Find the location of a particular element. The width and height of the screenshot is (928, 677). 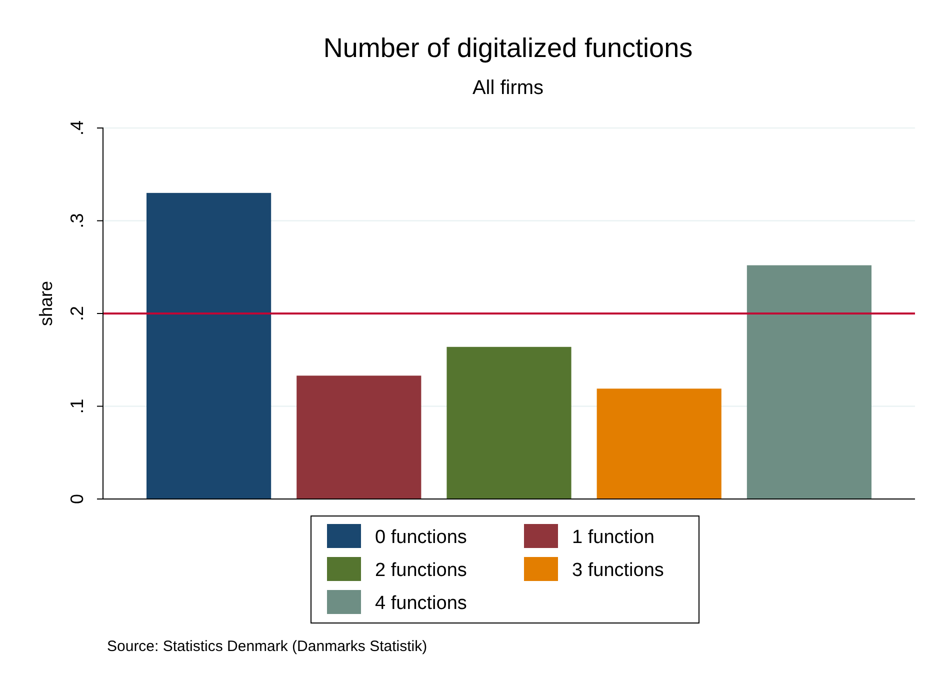

legend-label: 2 functions is located at coordinates (421, 570).